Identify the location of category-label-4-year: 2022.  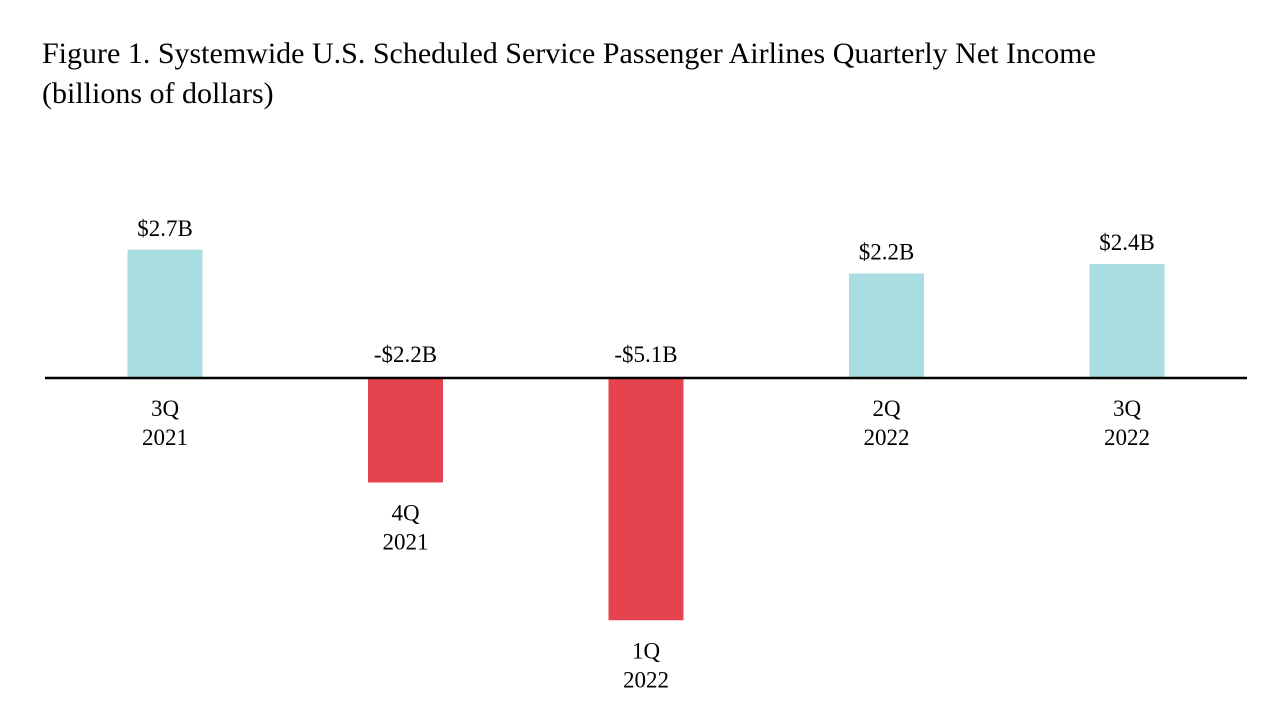
(887, 437).